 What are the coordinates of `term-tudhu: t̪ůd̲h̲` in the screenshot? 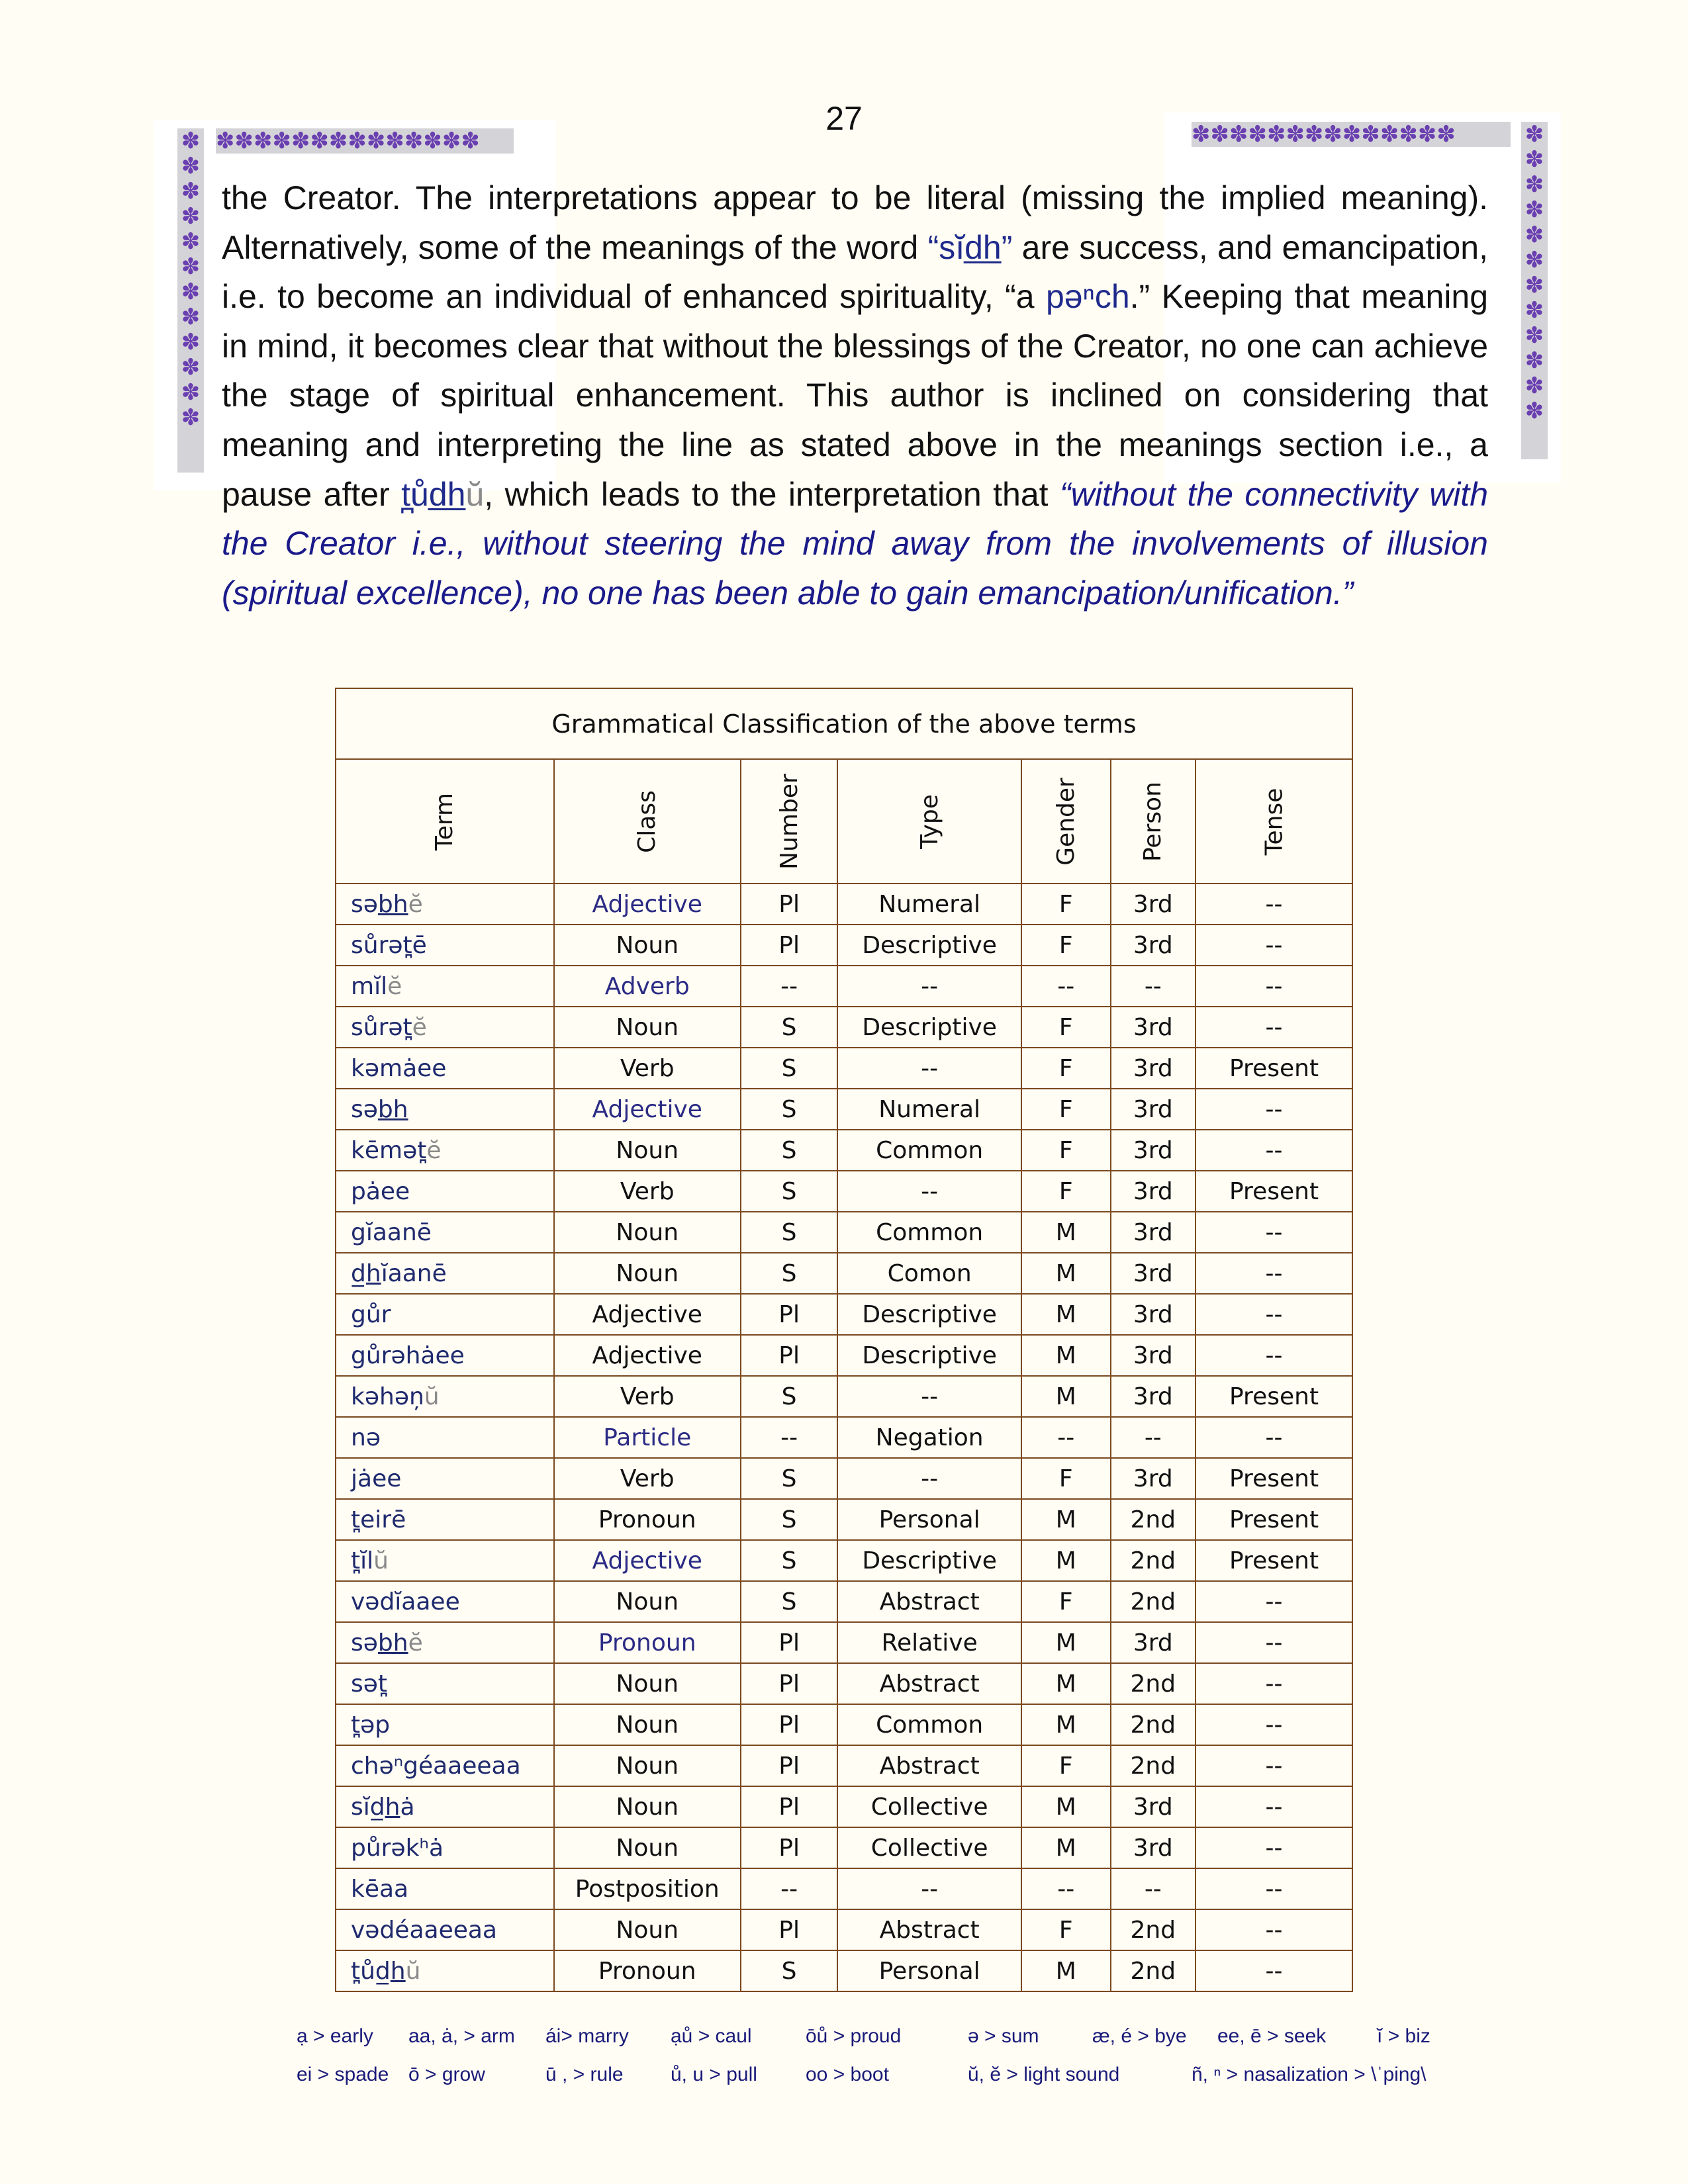 It's located at (433, 494).